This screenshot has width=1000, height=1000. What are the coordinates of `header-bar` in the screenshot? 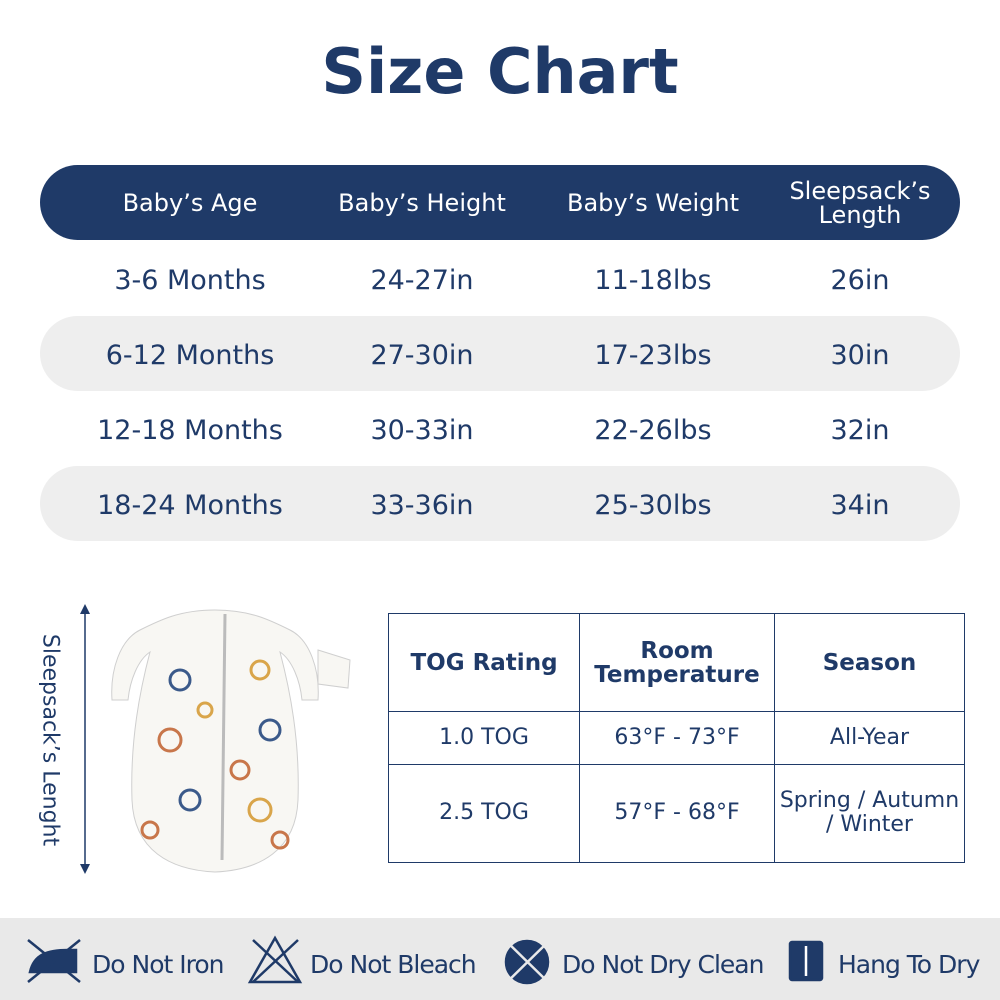 It's located at (500, 202).